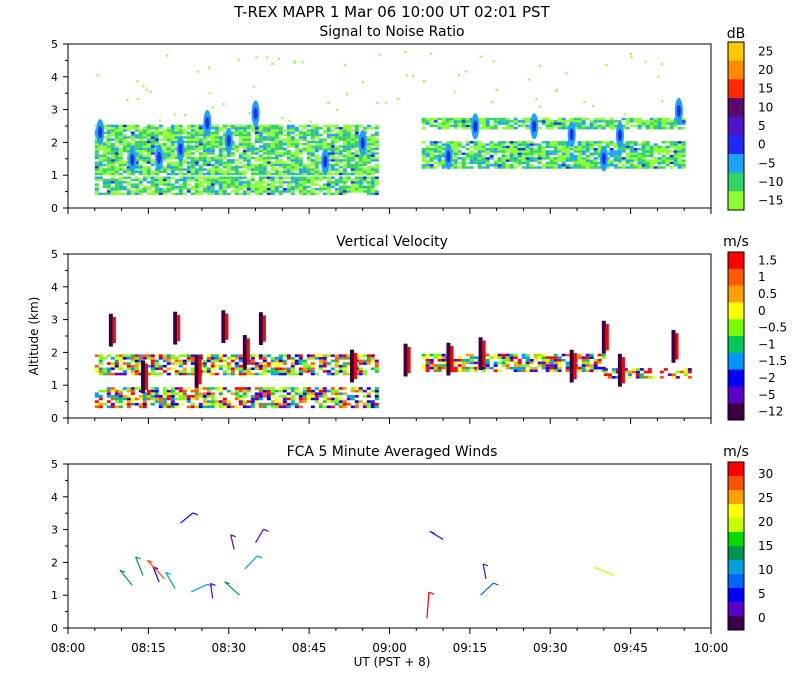  Describe the element at coordinates (736, 328) in the screenshot. I see `colorbar-swatch` at that location.